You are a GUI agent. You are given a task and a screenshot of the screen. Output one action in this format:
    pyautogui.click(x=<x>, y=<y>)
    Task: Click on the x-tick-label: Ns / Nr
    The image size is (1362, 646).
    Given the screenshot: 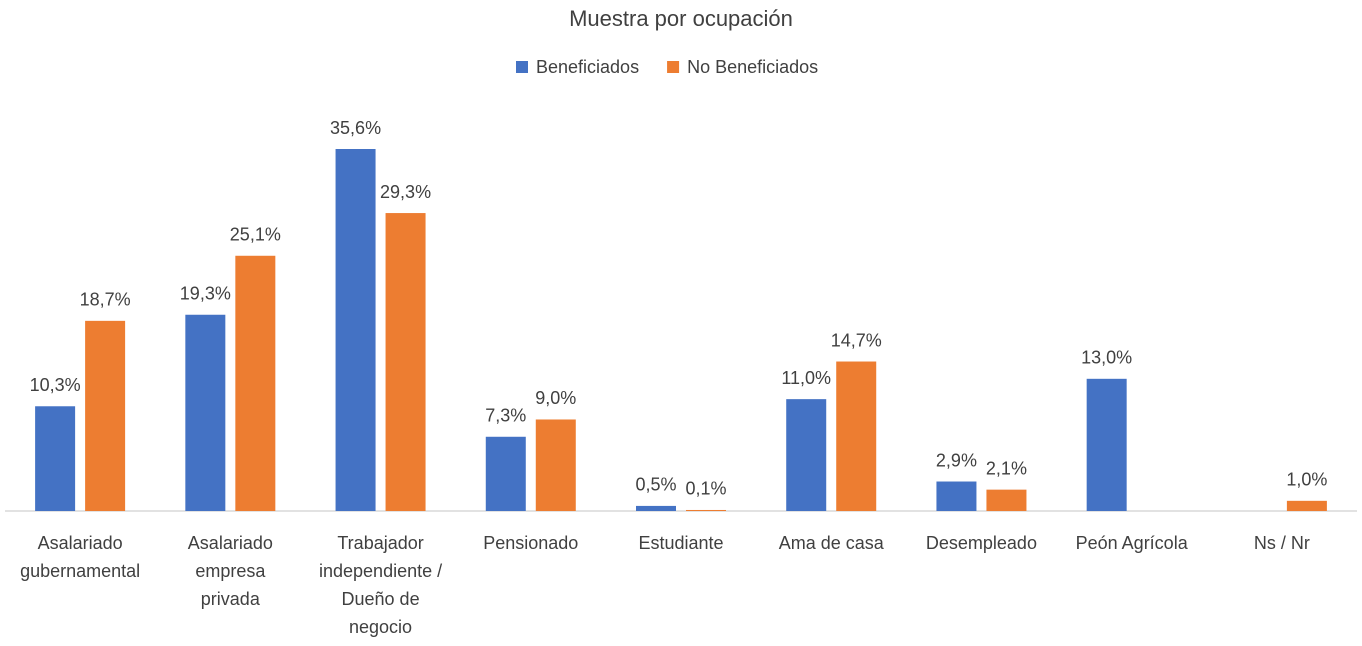 What is the action you would take?
    pyautogui.click(x=1282, y=543)
    